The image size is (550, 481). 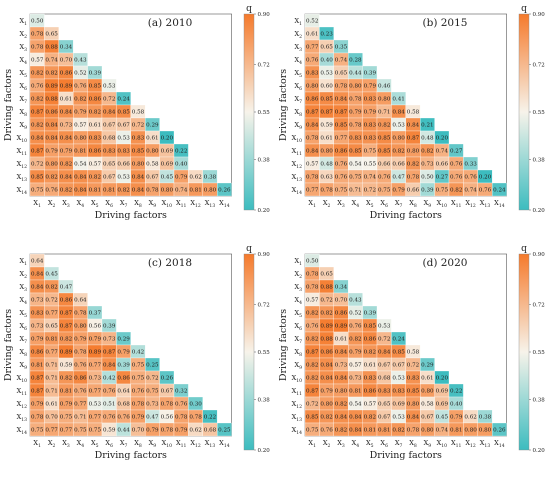 What do you see at coordinates (442, 178) in the screenshot?
I see `cell-value-label: 0.27` at bounding box center [442, 178].